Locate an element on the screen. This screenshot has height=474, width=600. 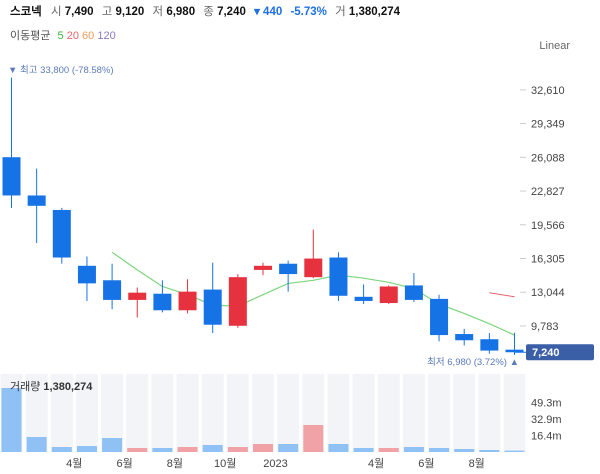
ma-legend-item-120: 120 is located at coordinates (106, 36).